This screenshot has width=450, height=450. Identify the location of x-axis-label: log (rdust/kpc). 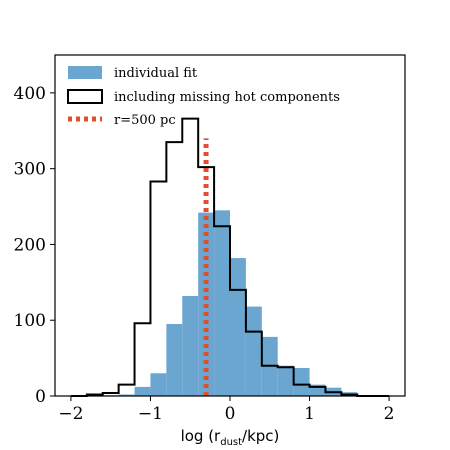
(230, 437).